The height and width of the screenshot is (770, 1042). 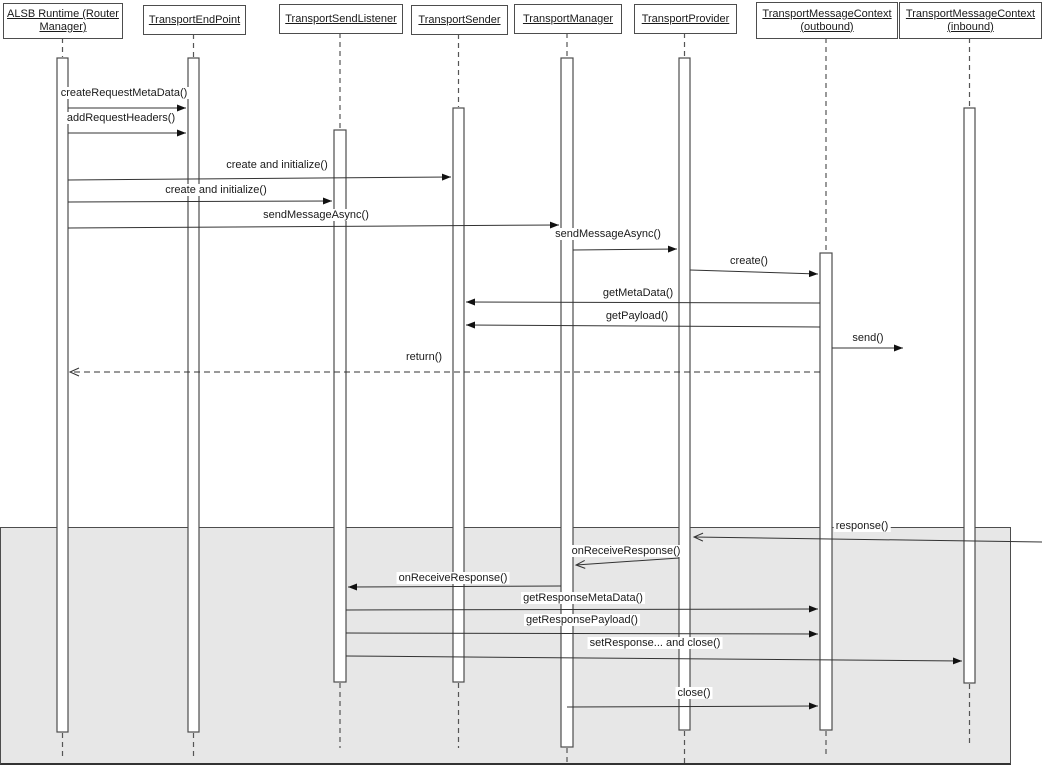 I want to click on lifeline-header-transport-sender: TransportSender, so click(x=459, y=20).